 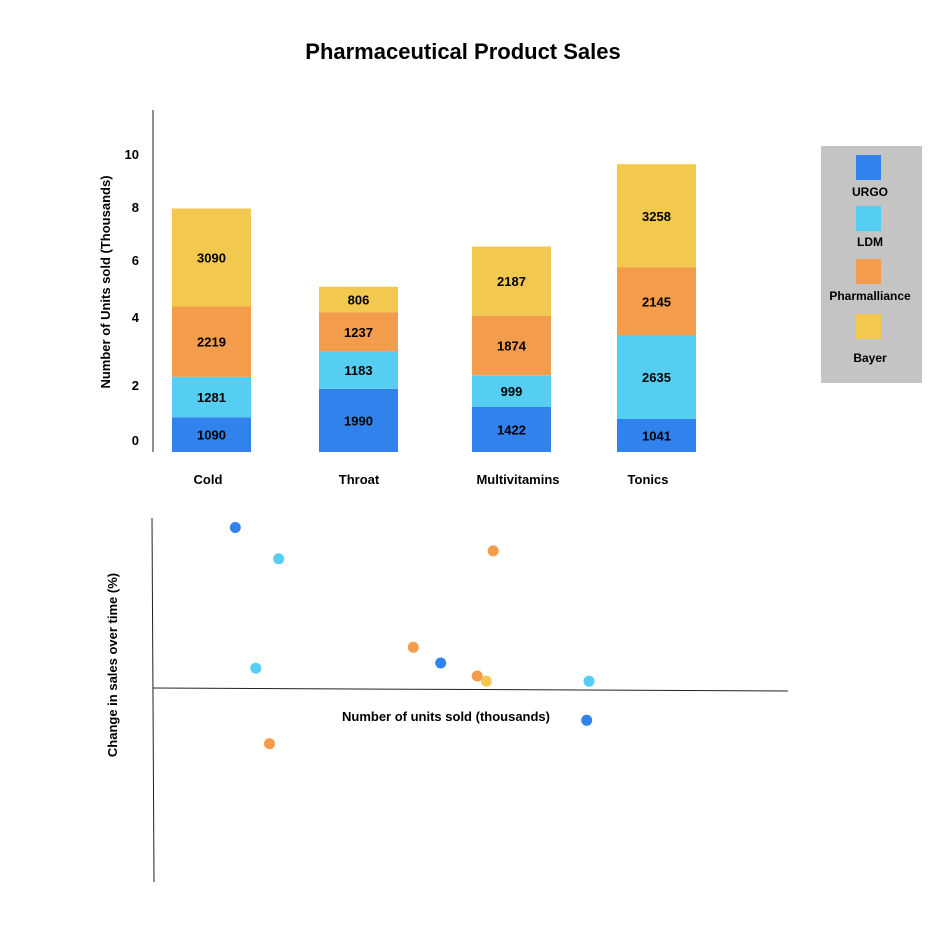 What do you see at coordinates (870, 358) in the screenshot?
I see `legend-label-bayer: Bayer` at bounding box center [870, 358].